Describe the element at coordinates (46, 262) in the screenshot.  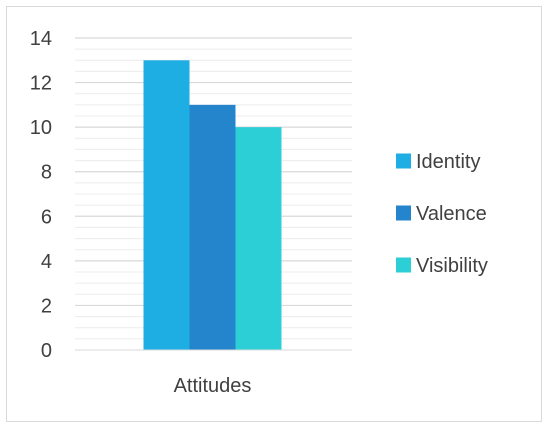
I see `y-tick-label: 4` at that location.